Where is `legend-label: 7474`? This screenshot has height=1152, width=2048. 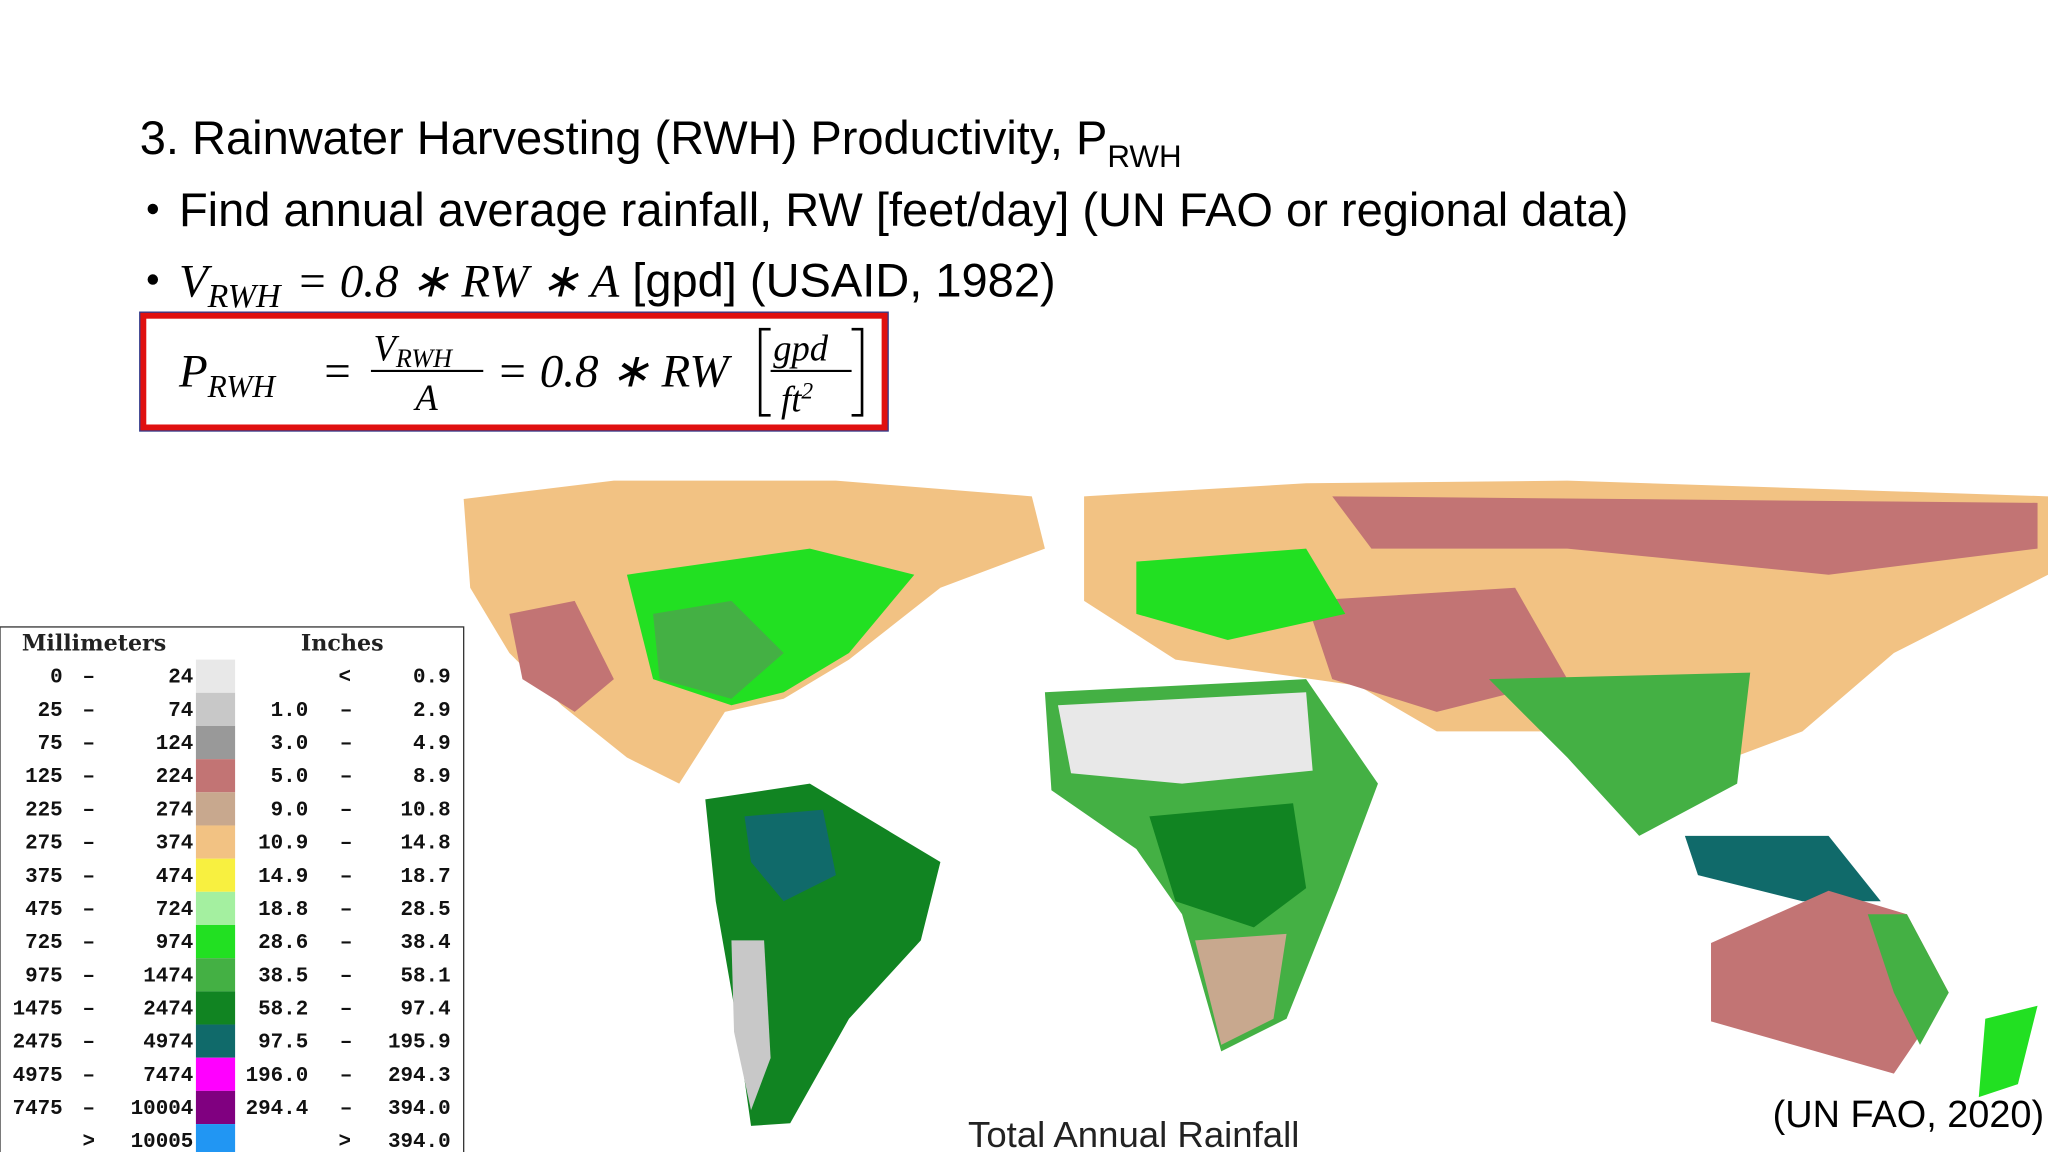
legend-label: 7474 is located at coordinates (168, 1076).